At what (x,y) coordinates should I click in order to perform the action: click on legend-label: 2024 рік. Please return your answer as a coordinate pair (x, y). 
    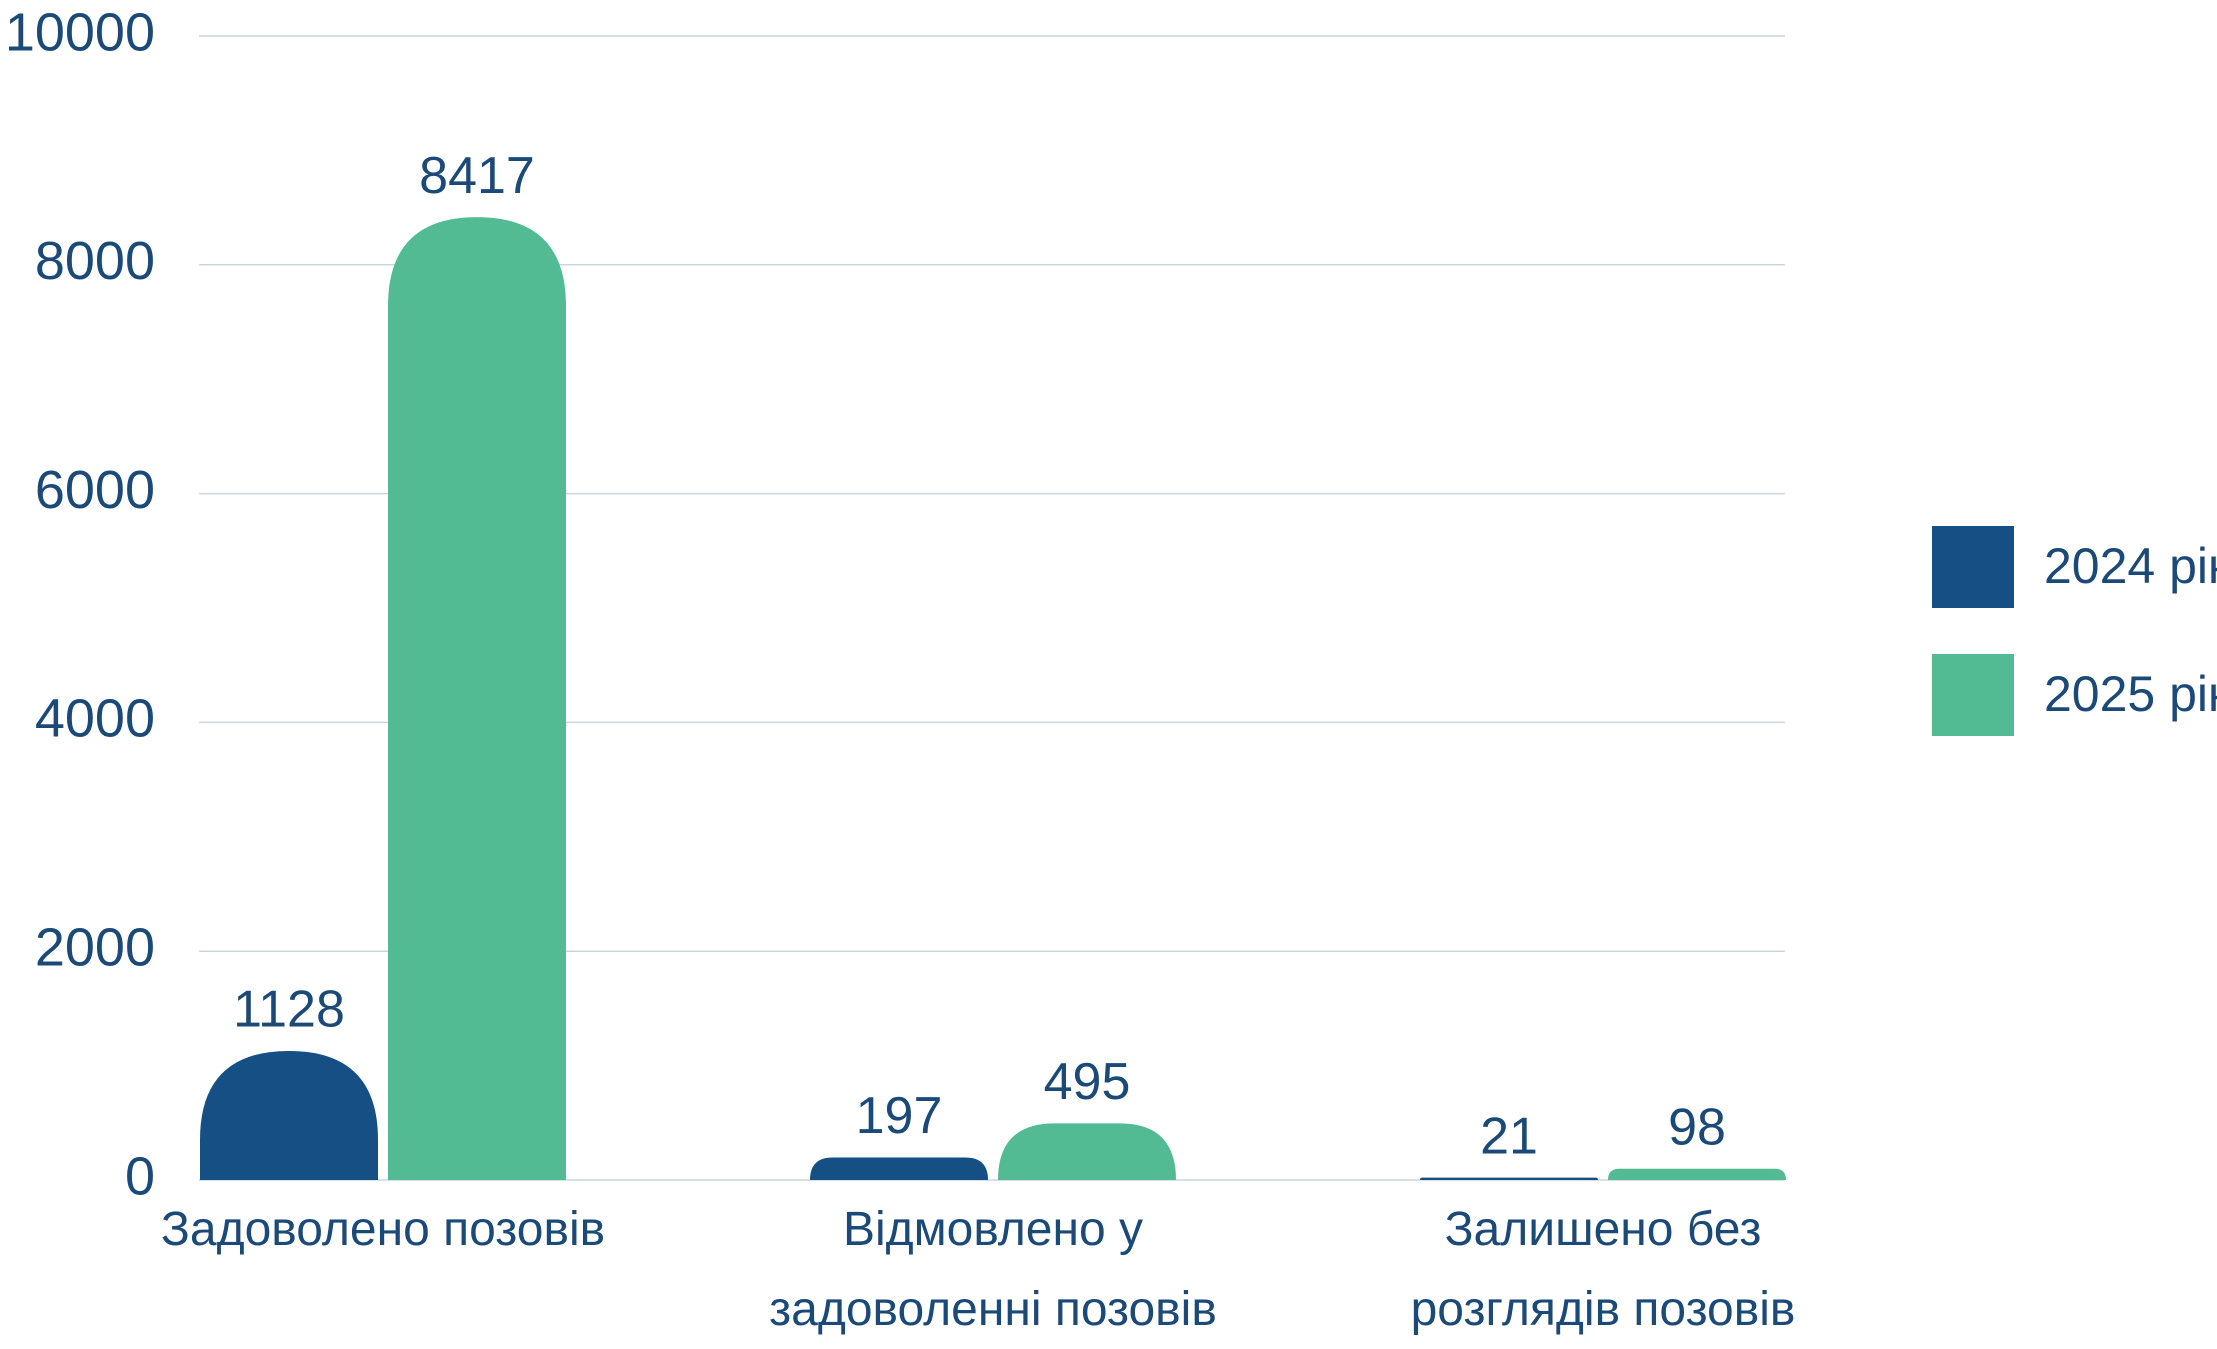
    Looking at the image, I should click on (2130, 566).